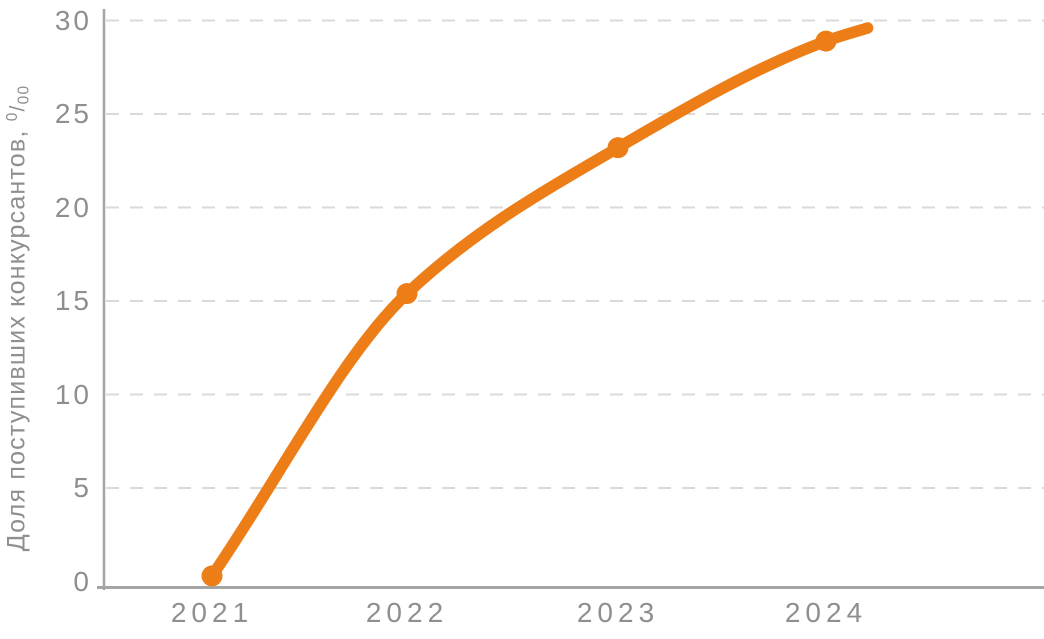 The width and height of the screenshot is (1044, 639). Describe the element at coordinates (407, 612) in the screenshot. I see `x-tick-label: 2022` at that location.